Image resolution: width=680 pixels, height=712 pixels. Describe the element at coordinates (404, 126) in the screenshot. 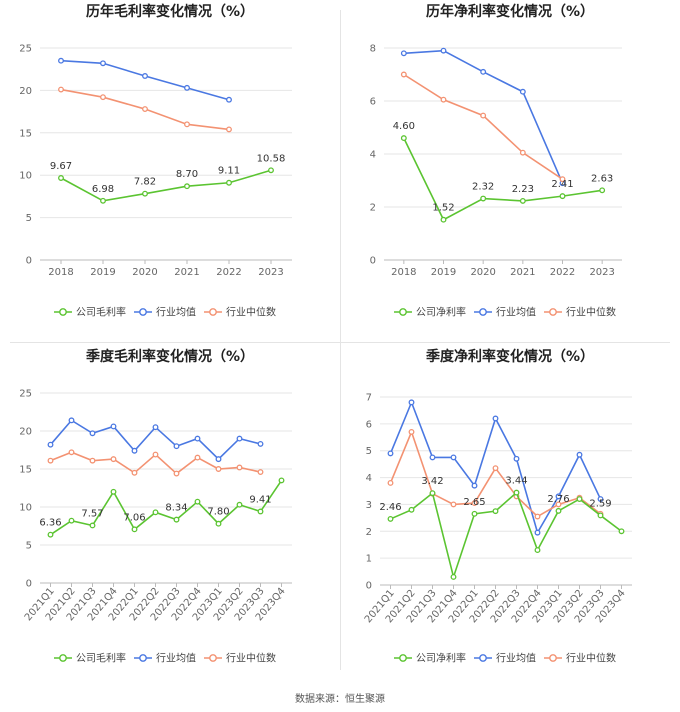

I see `data-label: 4.60` at that location.